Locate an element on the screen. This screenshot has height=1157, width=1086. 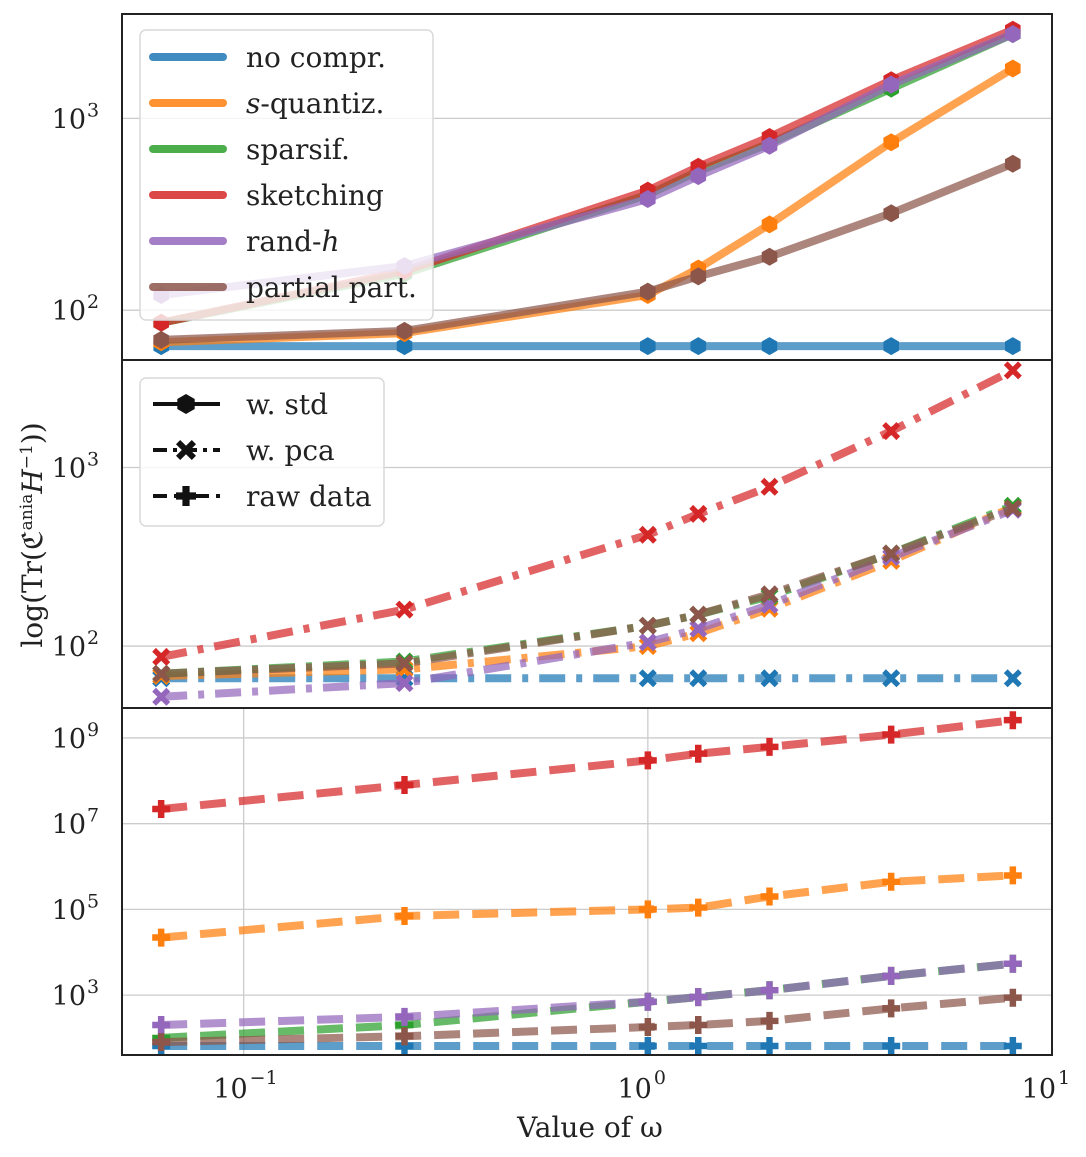
legend-label: w. std is located at coordinates (287, 404).